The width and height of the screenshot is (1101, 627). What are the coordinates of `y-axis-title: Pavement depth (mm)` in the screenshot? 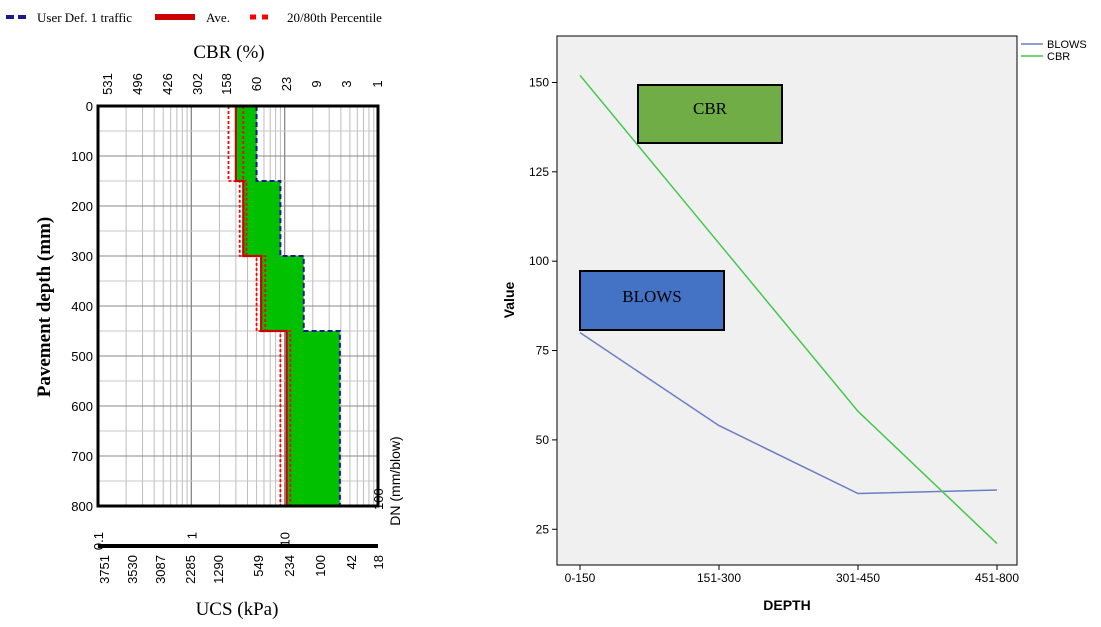 It's located at (44, 307).